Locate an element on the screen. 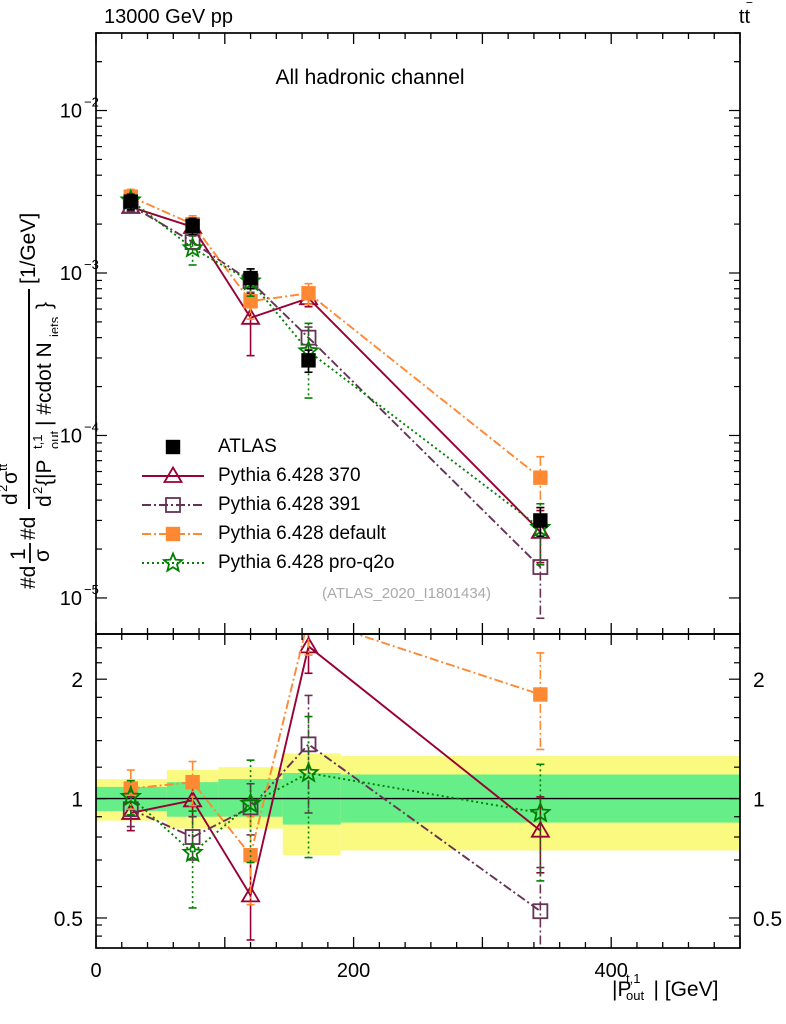  data-point-square-open is located at coordinates (540, 911).